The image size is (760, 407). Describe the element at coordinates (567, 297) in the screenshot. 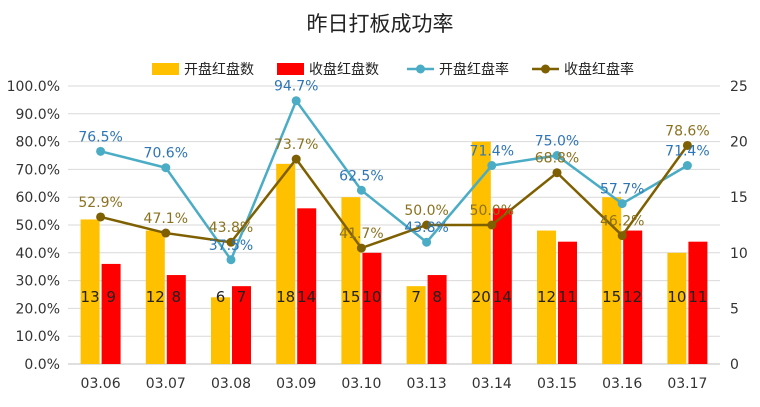

I see `bar-value-label: 11` at that location.